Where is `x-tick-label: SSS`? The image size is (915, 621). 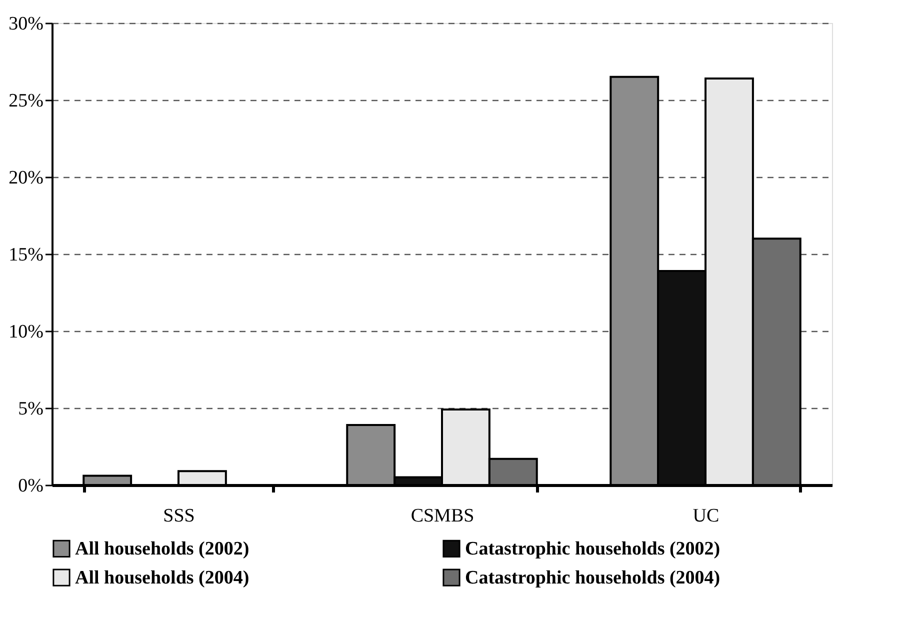
x-tick-label: SSS is located at coordinates (179, 516).